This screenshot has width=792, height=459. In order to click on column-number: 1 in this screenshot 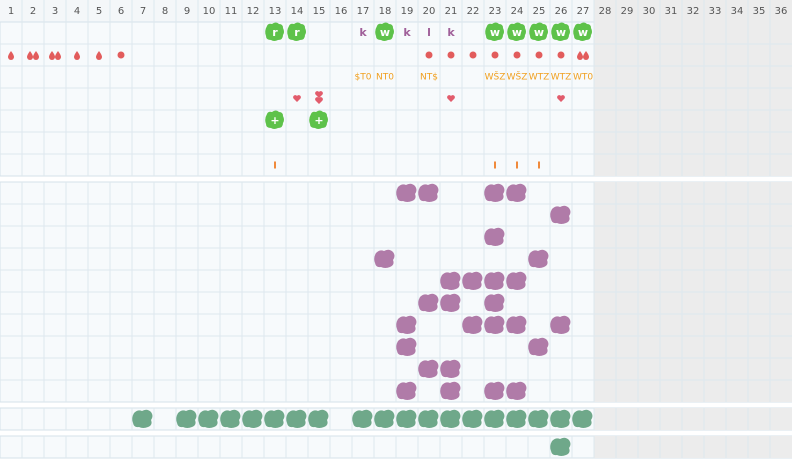, I will do `click(11, 11)`.